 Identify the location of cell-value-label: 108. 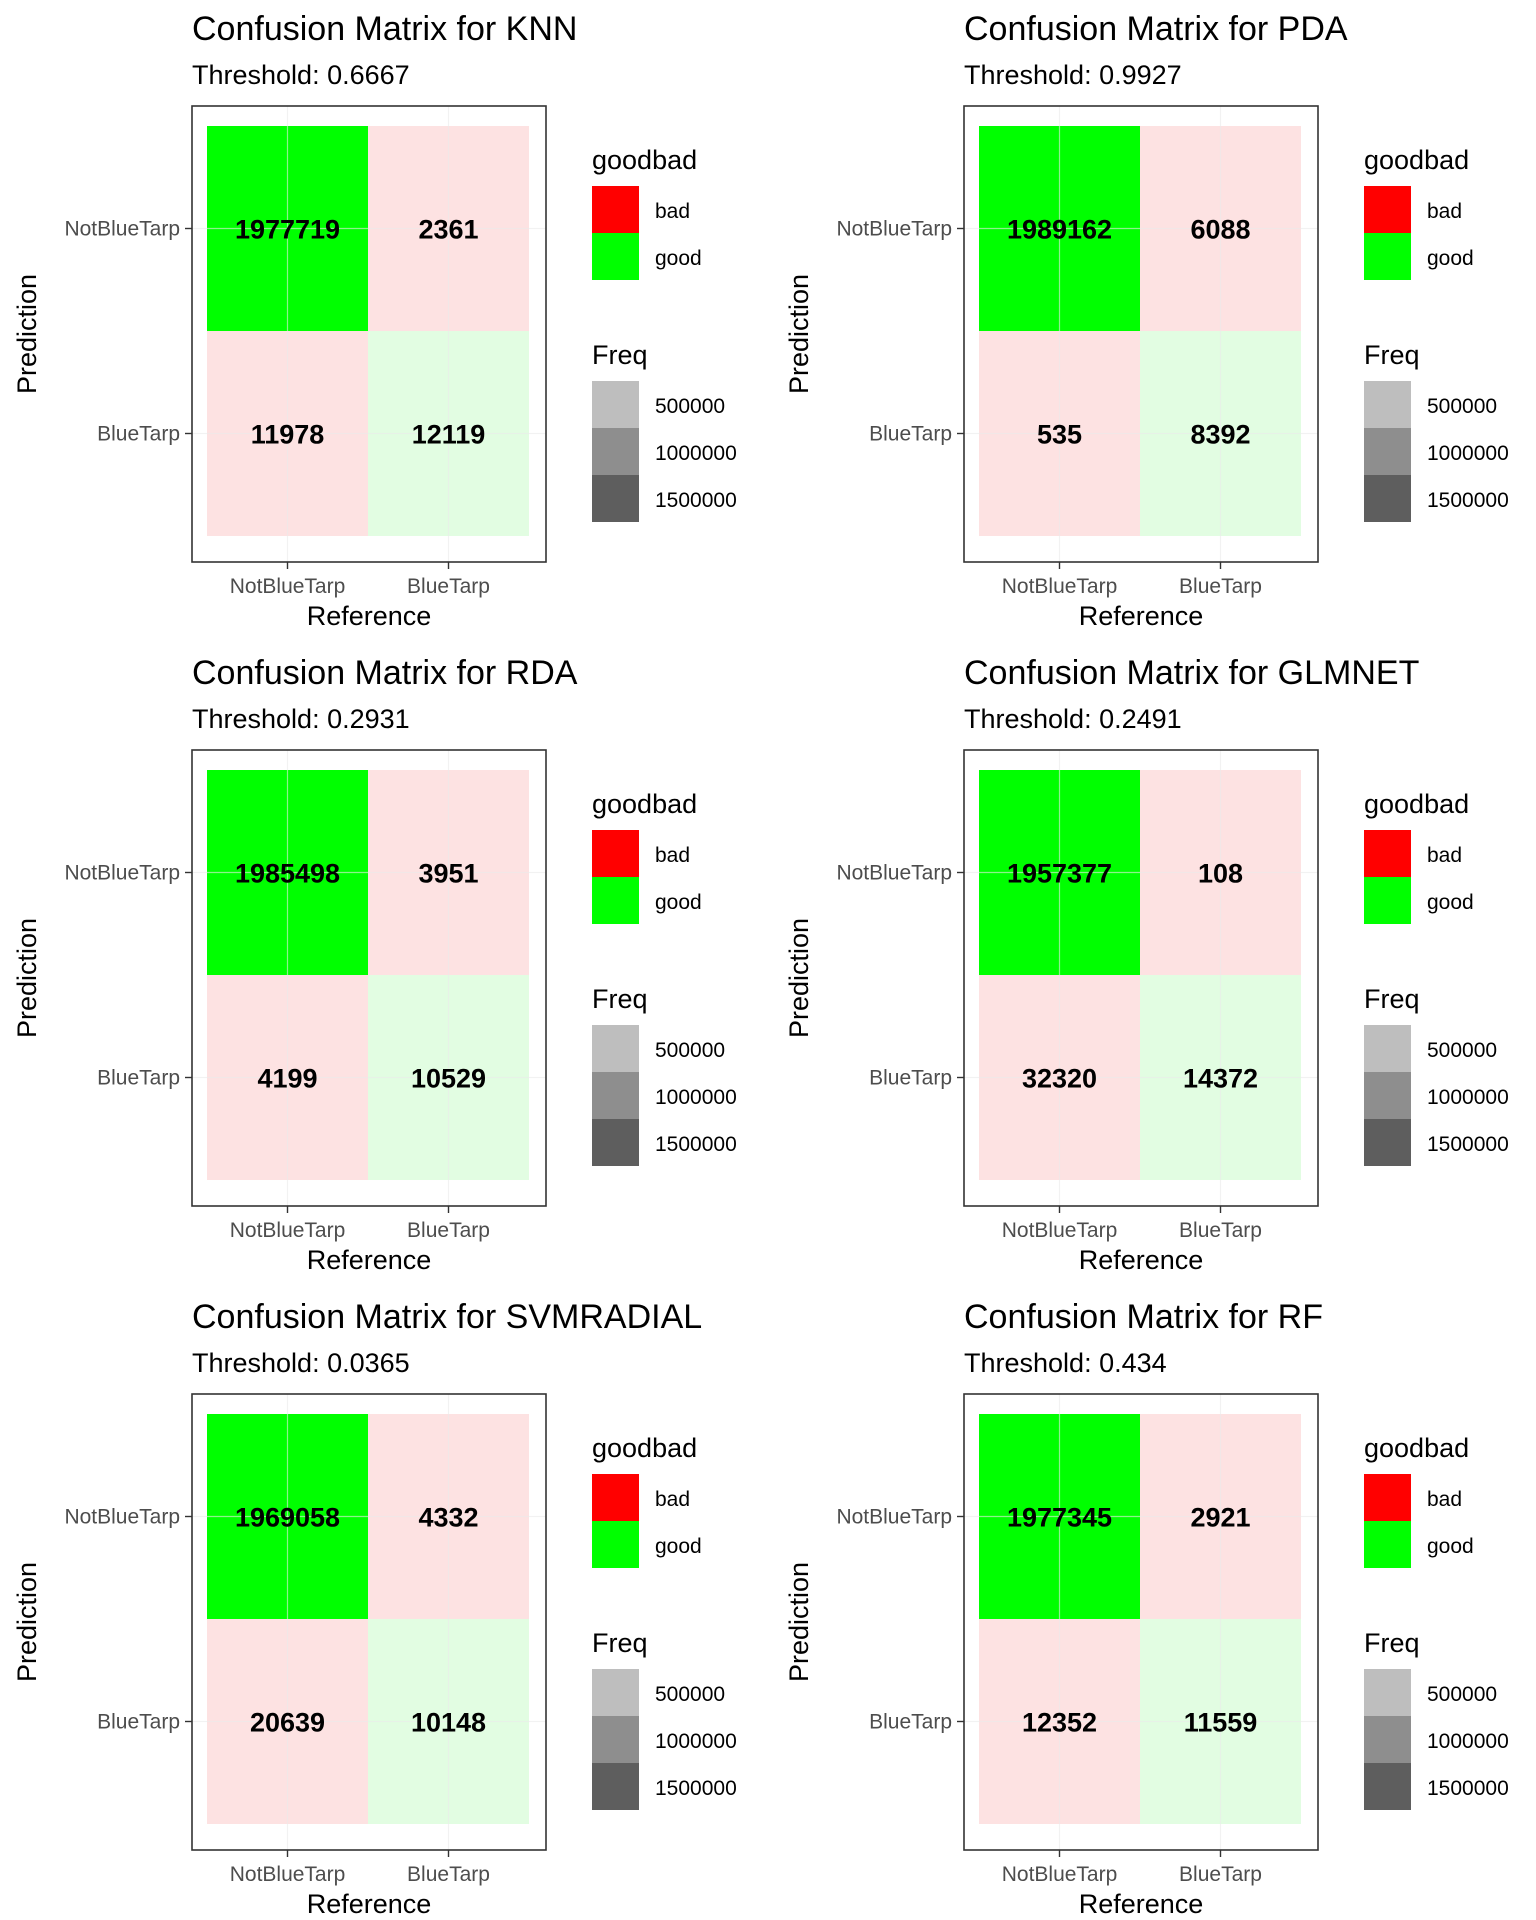
(1220, 874).